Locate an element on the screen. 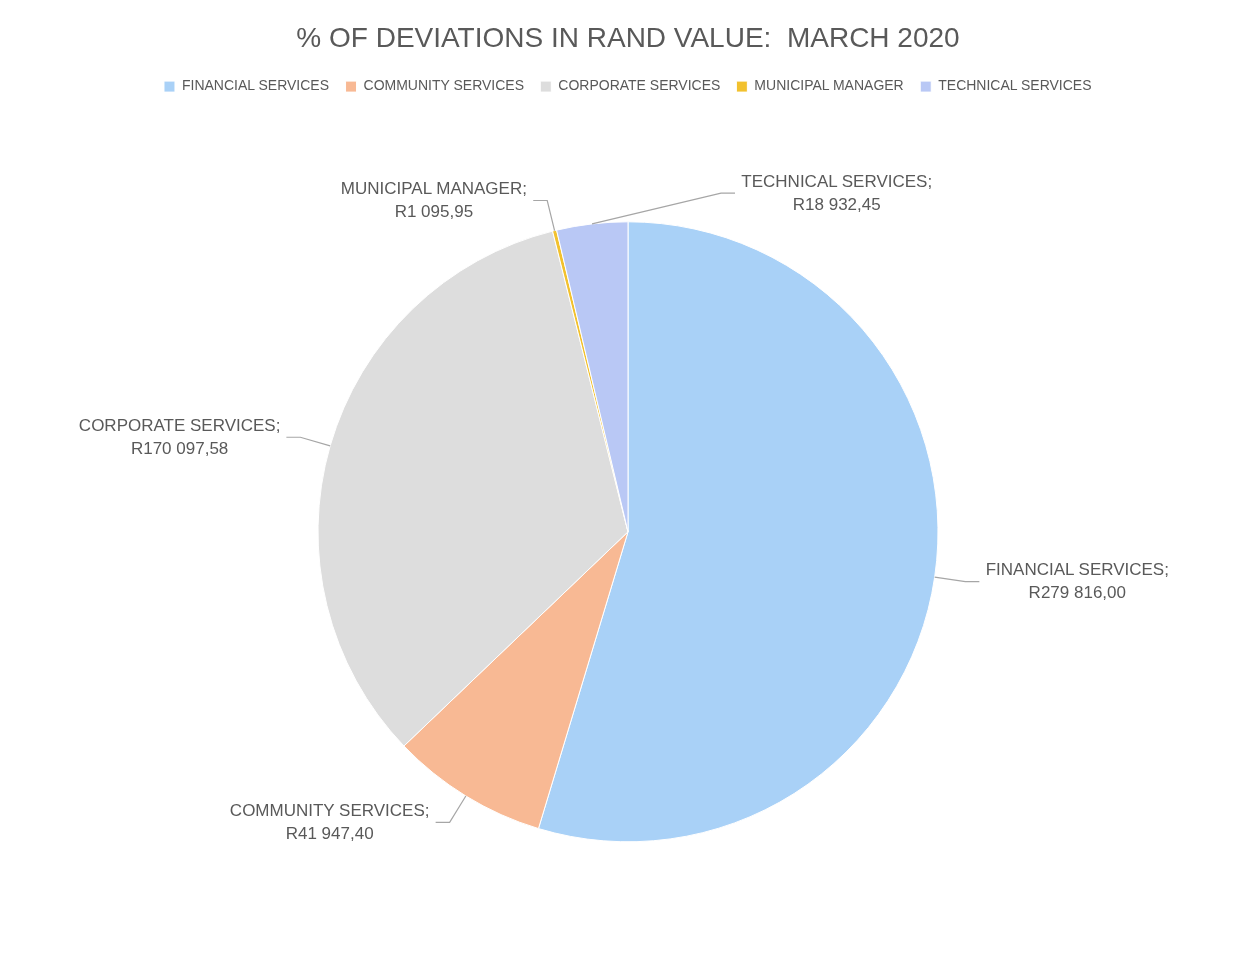 The height and width of the screenshot is (960, 1256). data-label: MUNICIPAL MANAGER; R1 095,95 is located at coordinates (433, 200).